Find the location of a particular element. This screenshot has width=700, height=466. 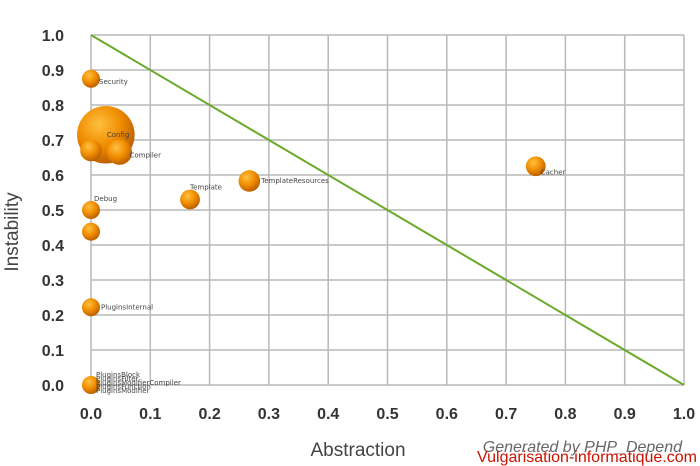

y-tick-label: 0.9 is located at coordinates (53, 71).